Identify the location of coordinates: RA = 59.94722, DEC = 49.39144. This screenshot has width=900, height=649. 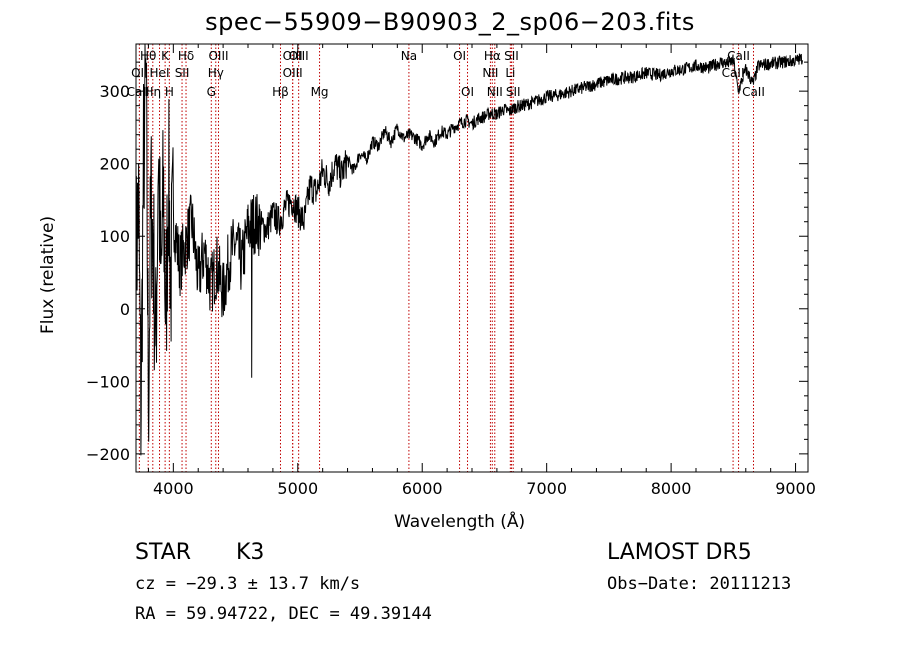
(283, 614).